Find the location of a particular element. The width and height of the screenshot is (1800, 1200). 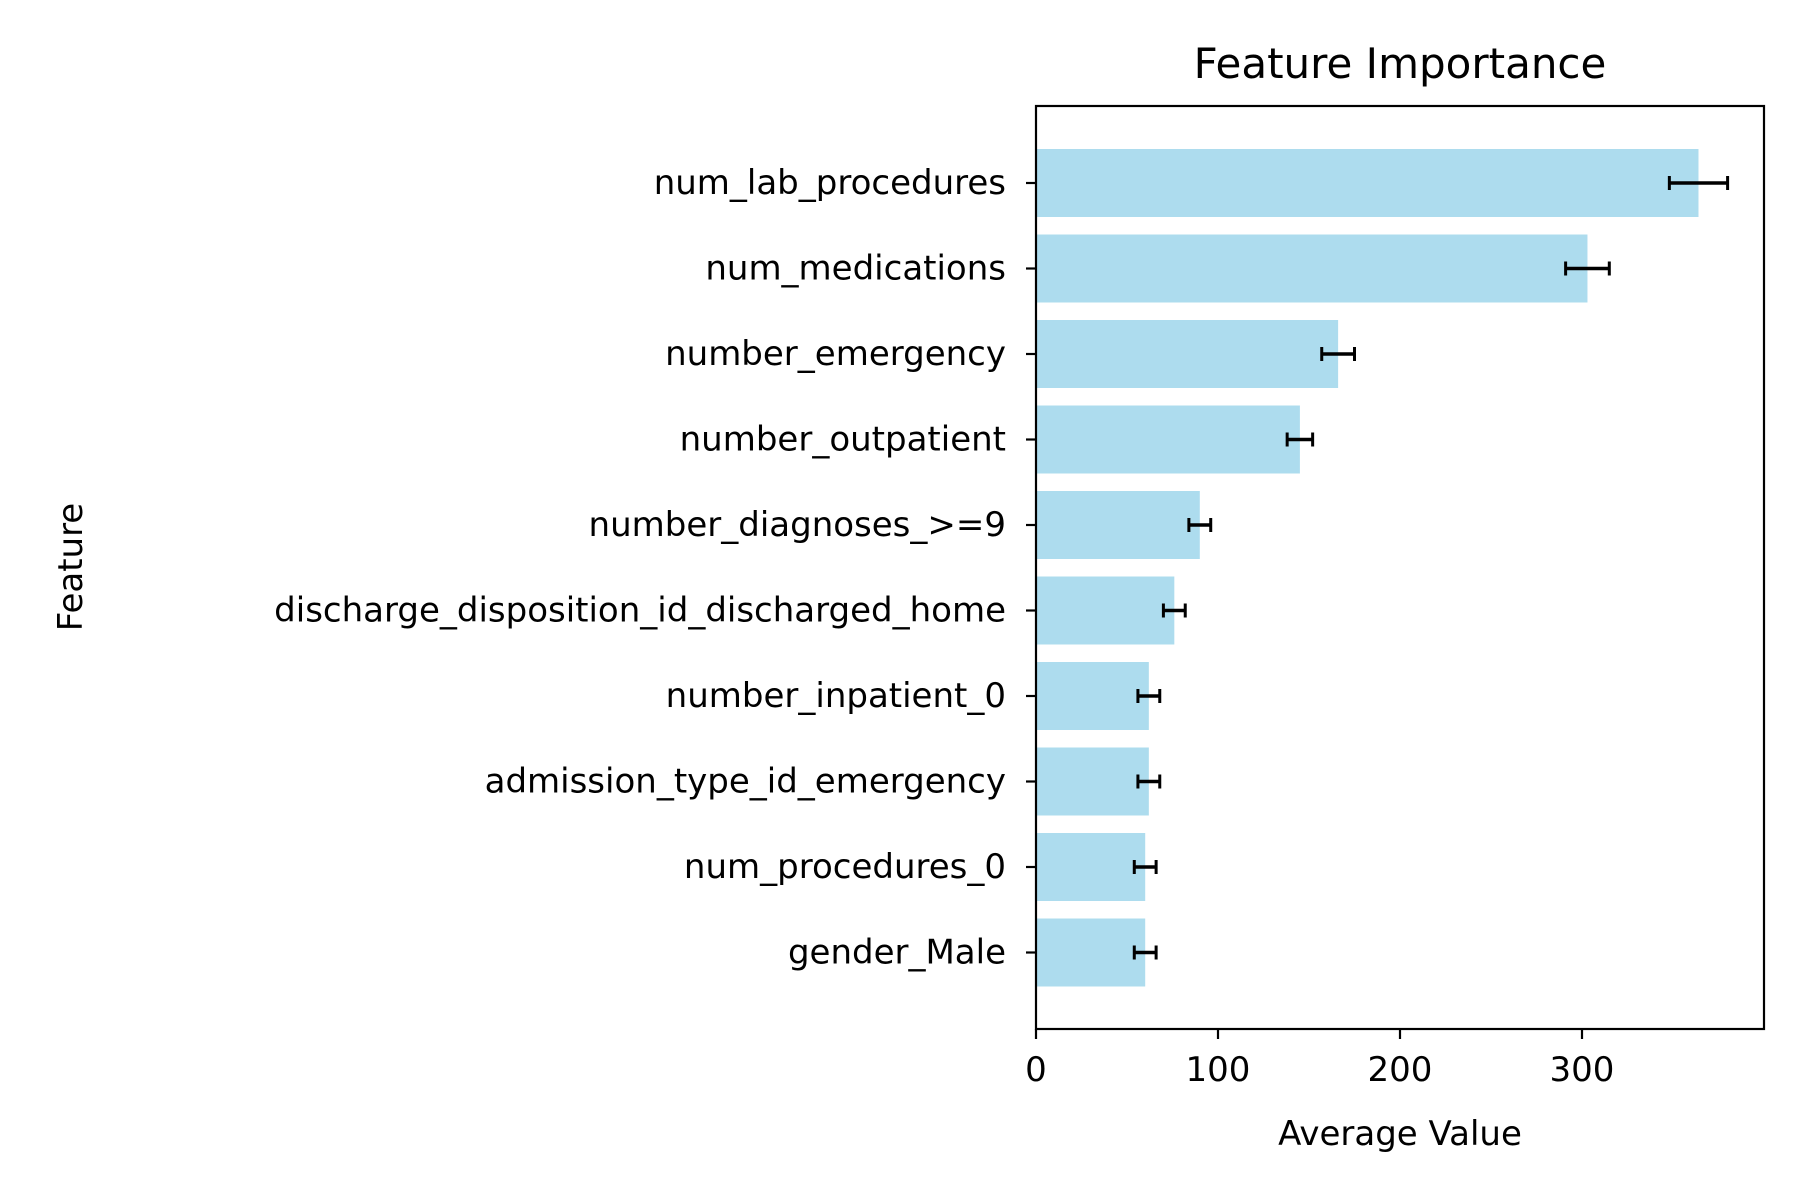

y-tick-label: discharge_disposition_id_discharged_home is located at coordinates (640, 611).